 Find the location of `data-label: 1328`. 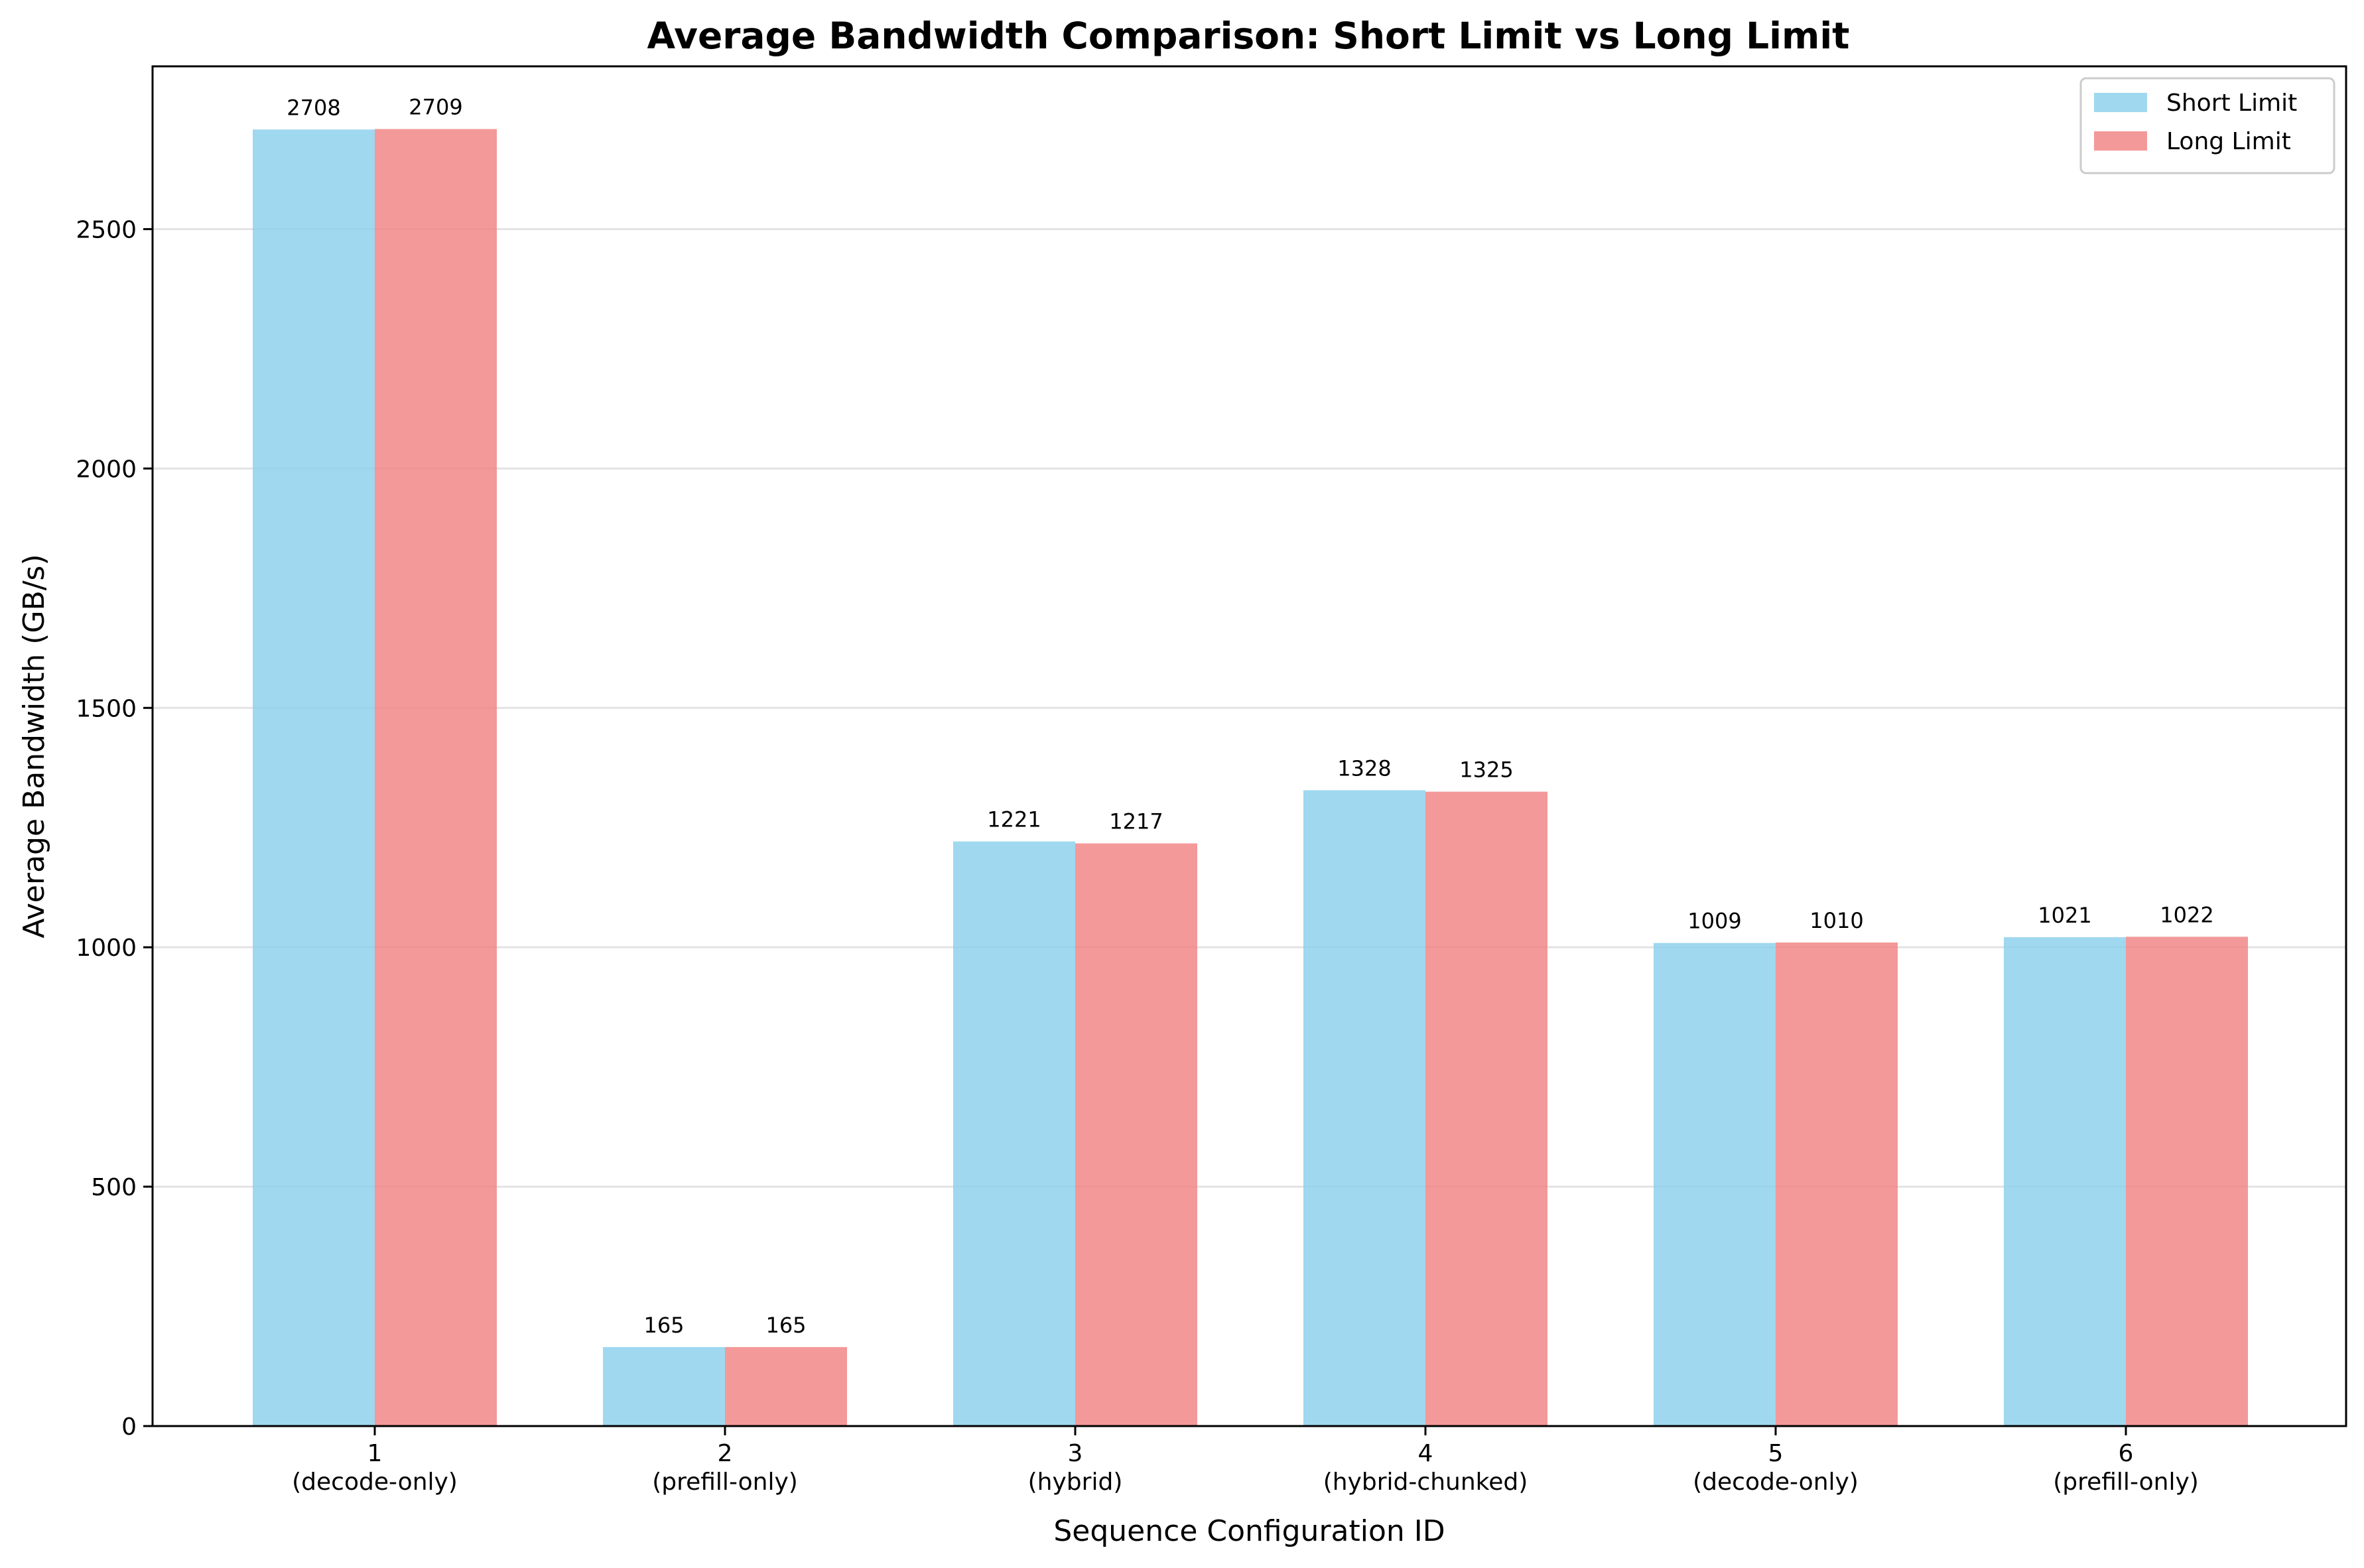

data-label: 1328 is located at coordinates (1364, 768).